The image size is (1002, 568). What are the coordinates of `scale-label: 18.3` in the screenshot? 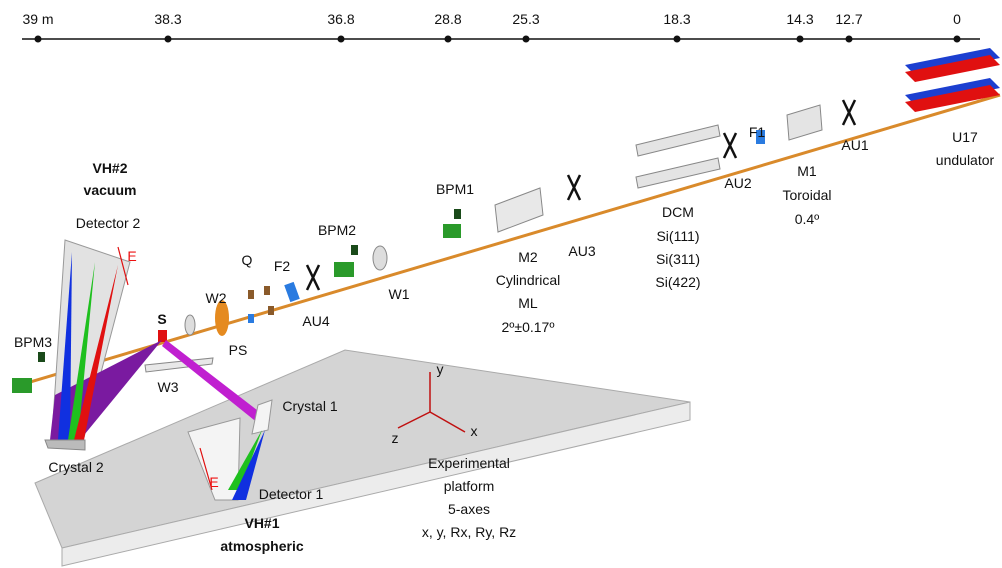 It's located at (676, 19).